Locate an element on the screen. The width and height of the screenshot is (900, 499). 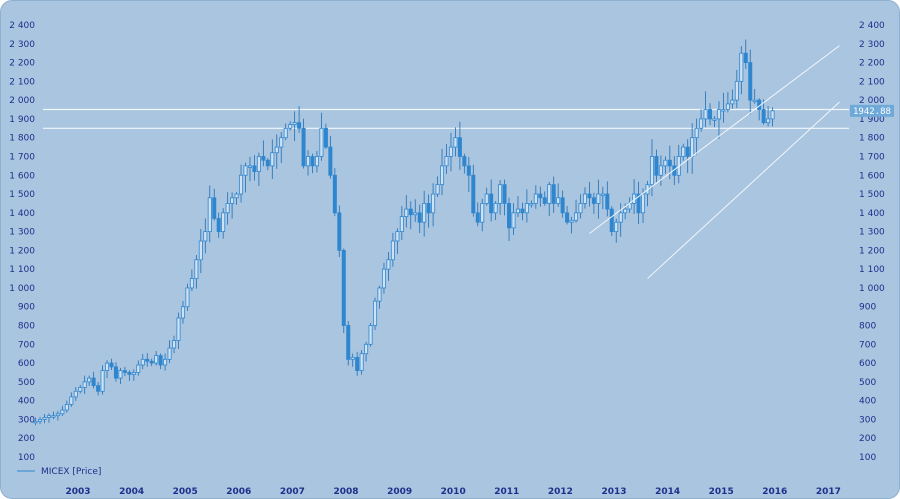
x-tick-label: 2015 is located at coordinates (721, 492).